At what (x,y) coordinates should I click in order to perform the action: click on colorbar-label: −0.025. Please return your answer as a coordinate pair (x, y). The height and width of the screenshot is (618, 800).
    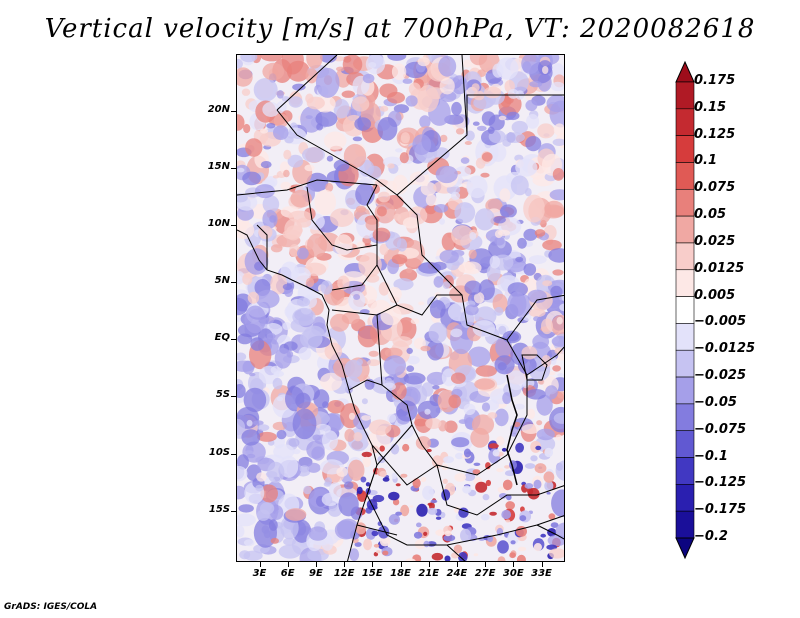
    Looking at the image, I should click on (720, 376).